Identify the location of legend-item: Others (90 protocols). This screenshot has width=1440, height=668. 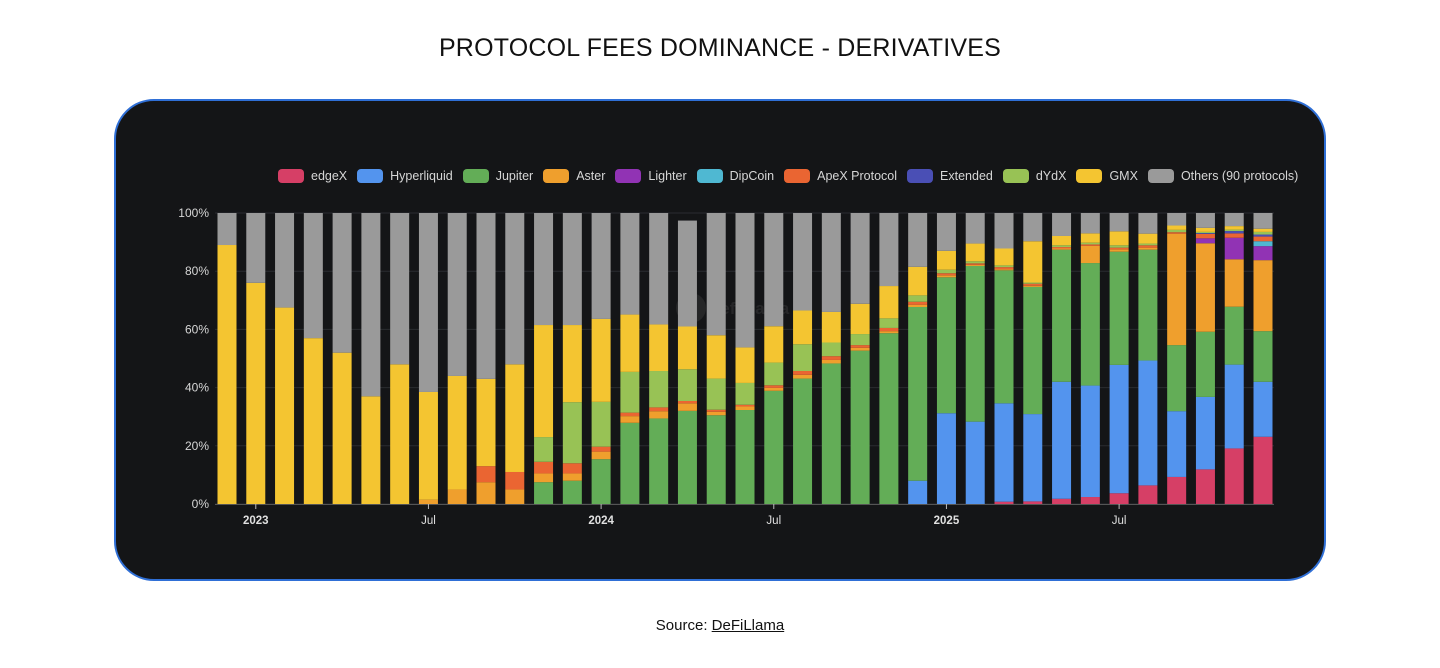
(1222, 176).